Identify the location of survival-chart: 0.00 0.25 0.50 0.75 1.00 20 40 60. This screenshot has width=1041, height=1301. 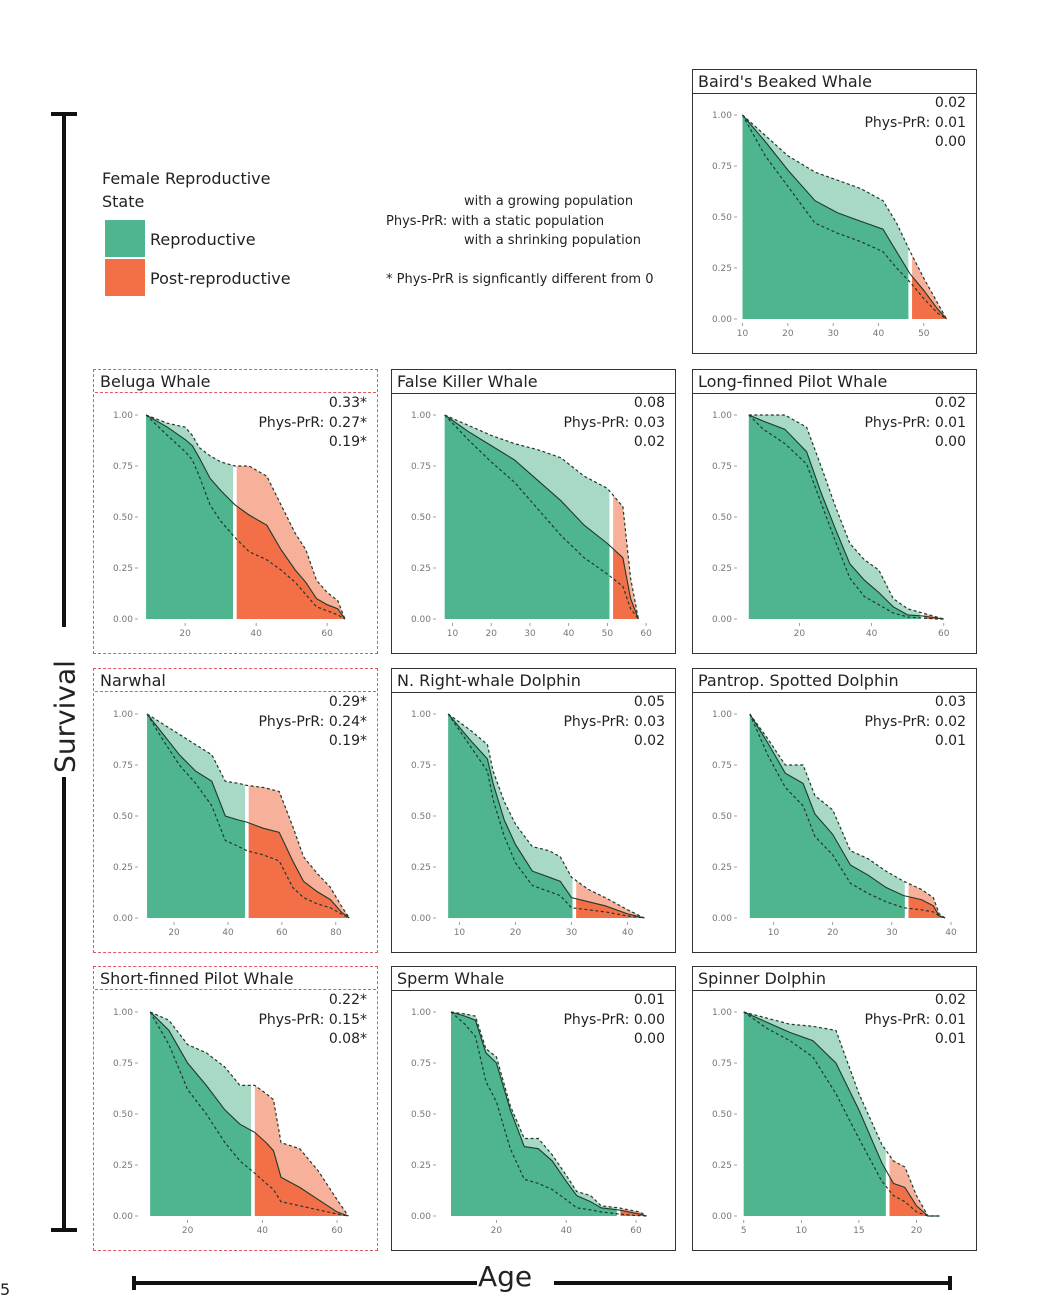
(831, 525).